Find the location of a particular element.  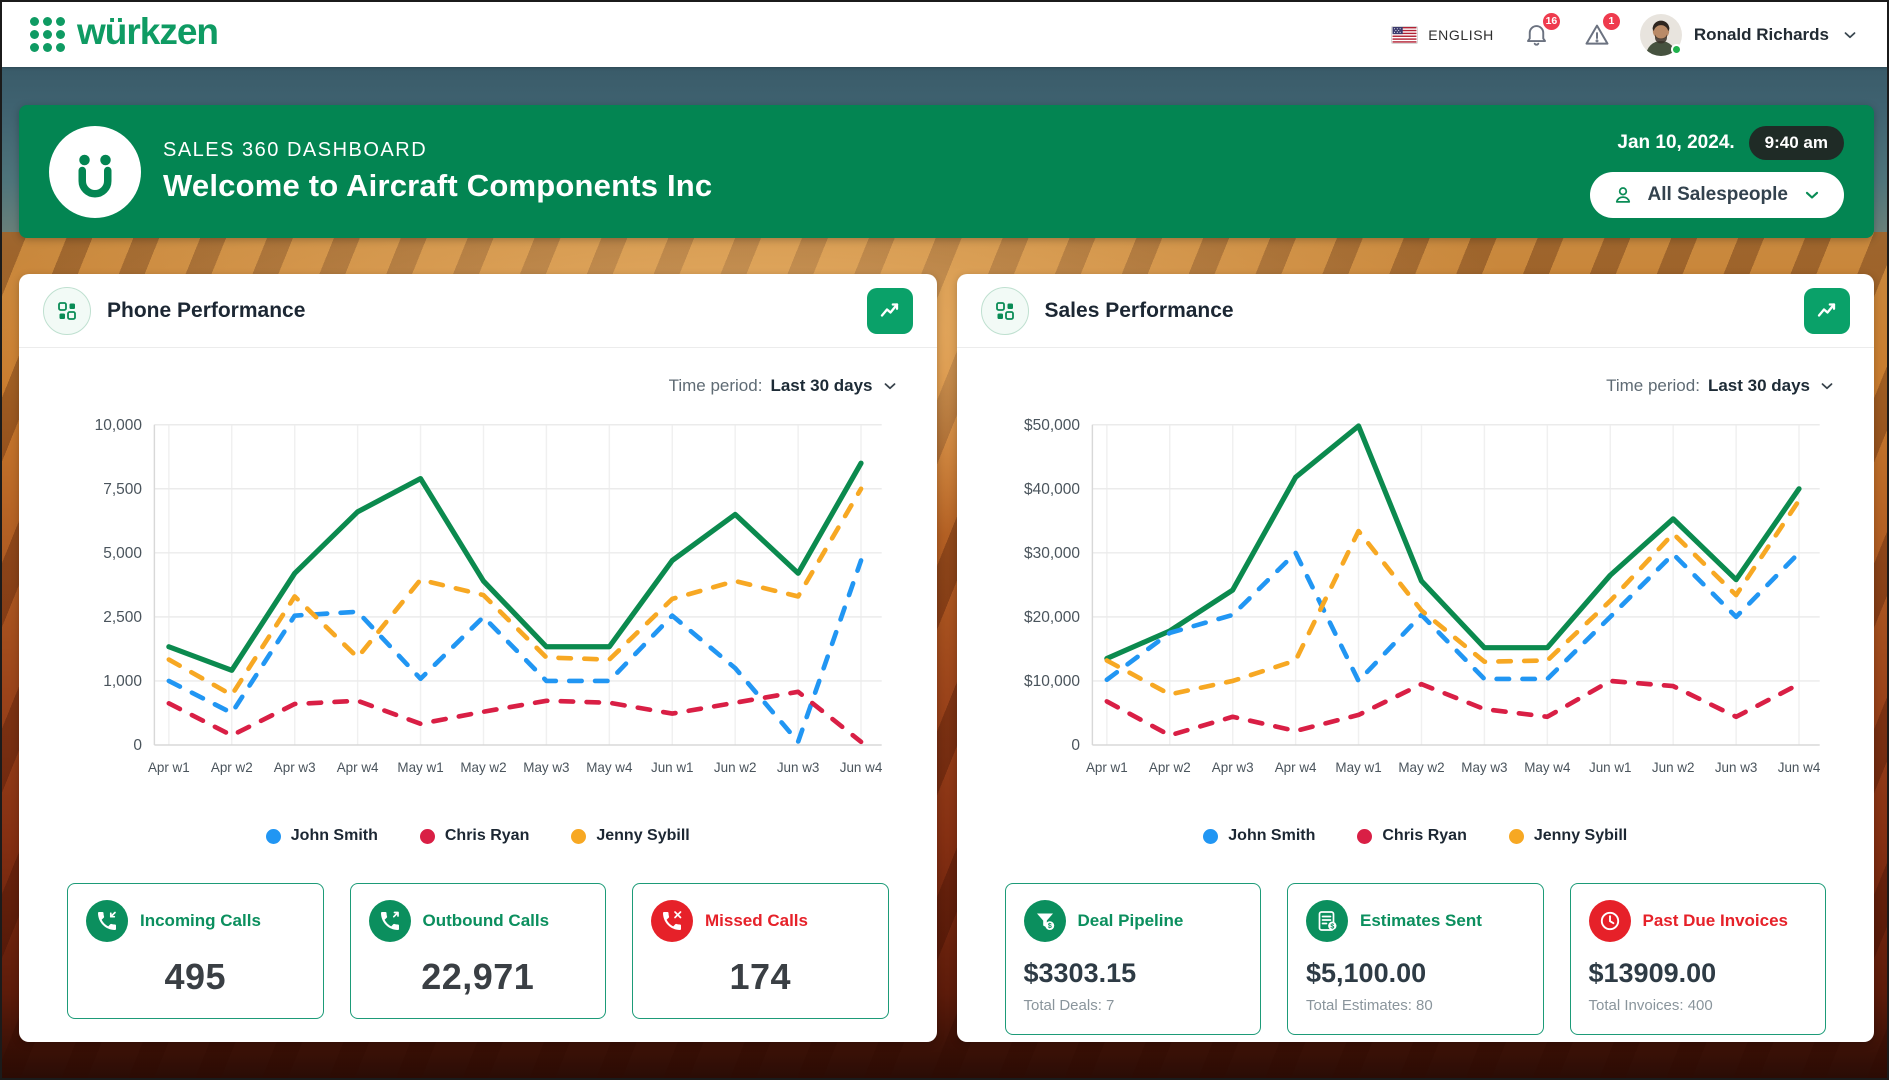

legend-label: Chris Ryan is located at coordinates (1424, 836).